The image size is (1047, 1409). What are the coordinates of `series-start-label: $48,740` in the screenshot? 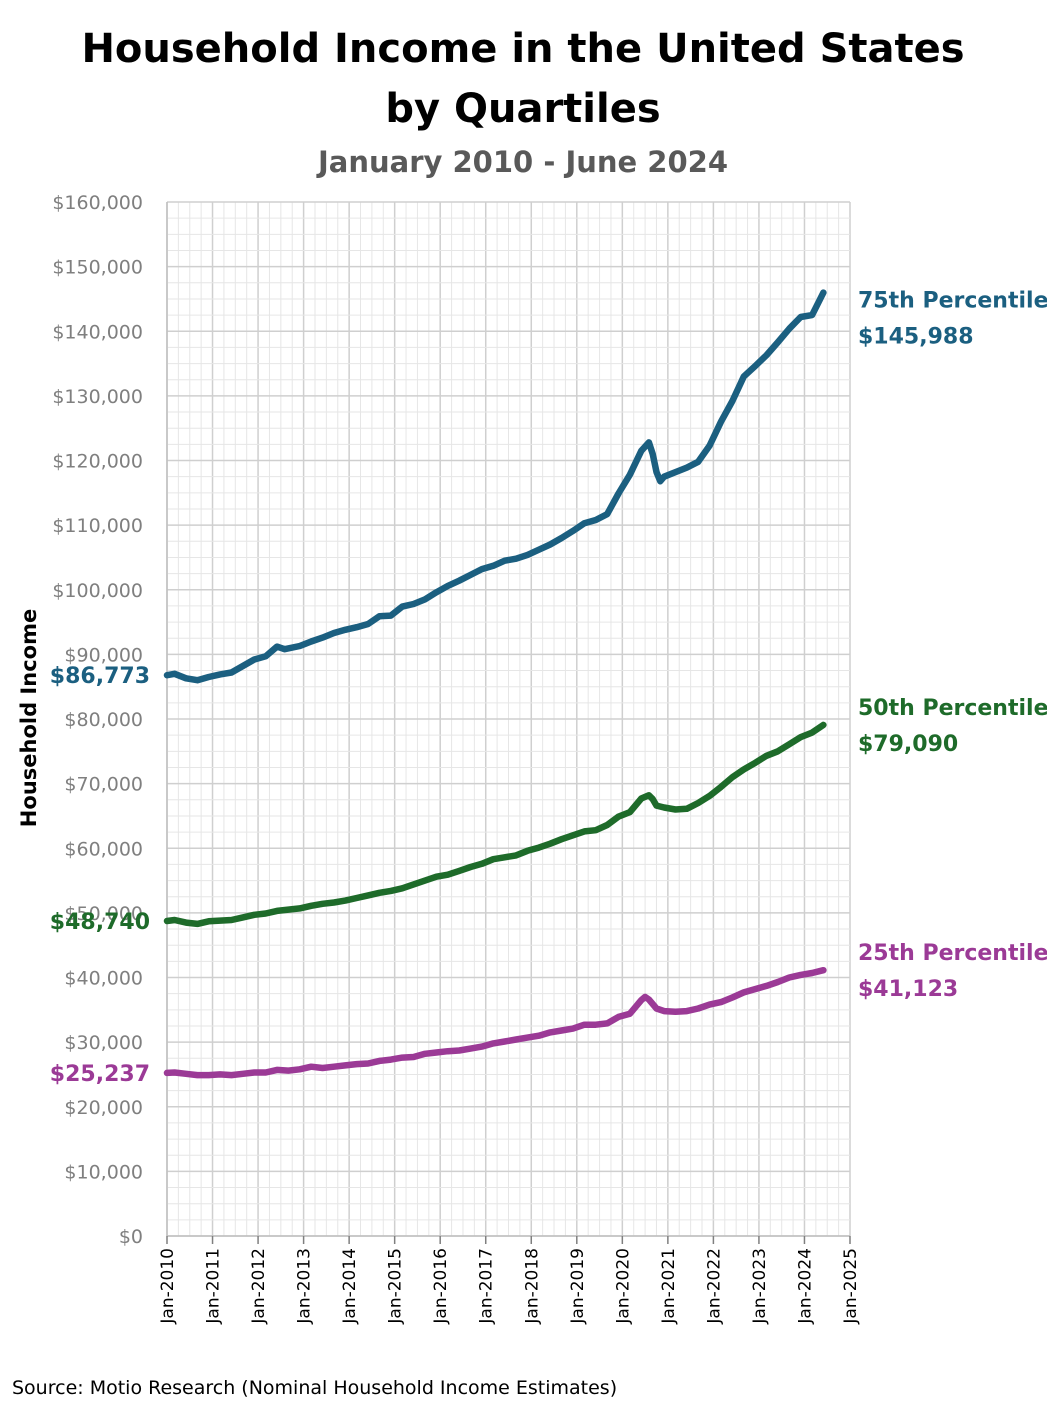 It's located at (100, 922).